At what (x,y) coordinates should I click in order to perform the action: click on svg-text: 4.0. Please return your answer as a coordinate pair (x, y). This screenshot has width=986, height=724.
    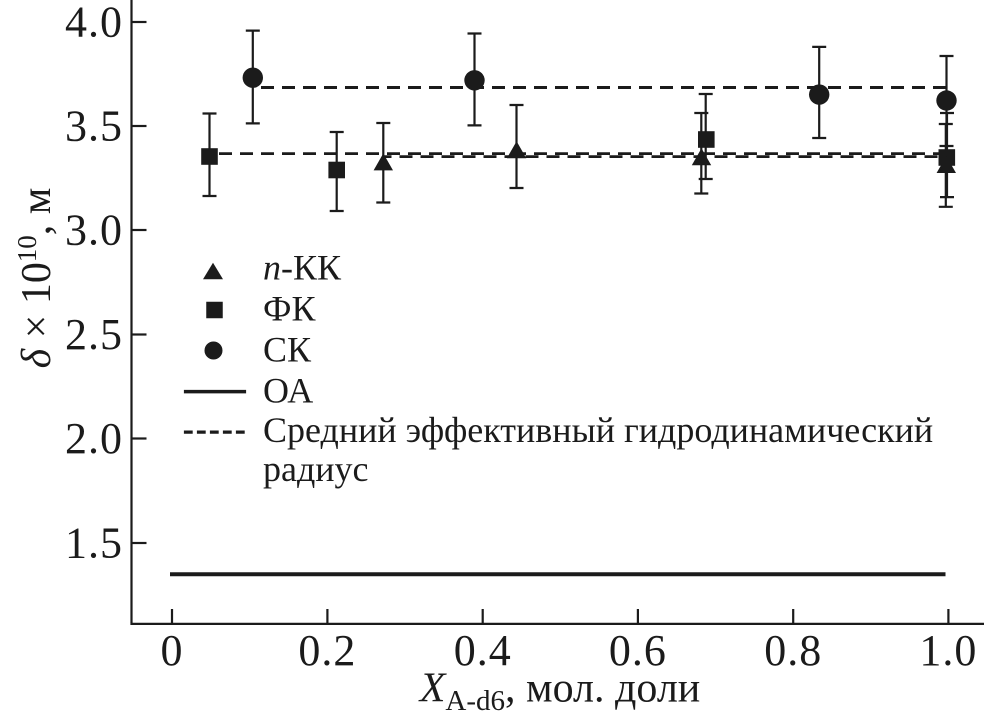
    Looking at the image, I should click on (94, 23).